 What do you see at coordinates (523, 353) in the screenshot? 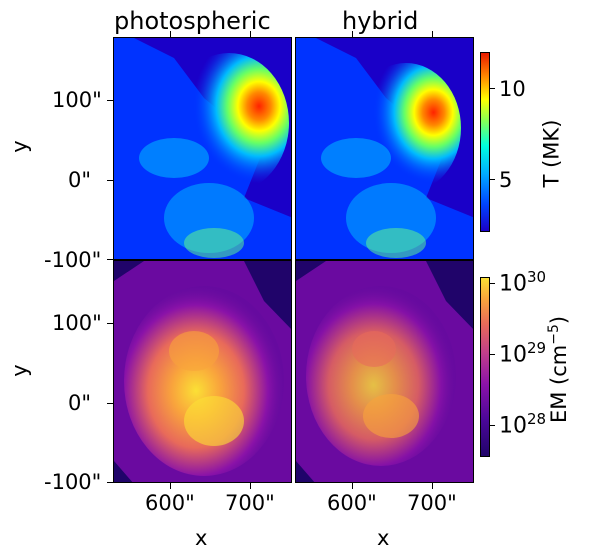
I see `em-colorbar-tick-1e29: 1029` at bounding box center [523, 353].